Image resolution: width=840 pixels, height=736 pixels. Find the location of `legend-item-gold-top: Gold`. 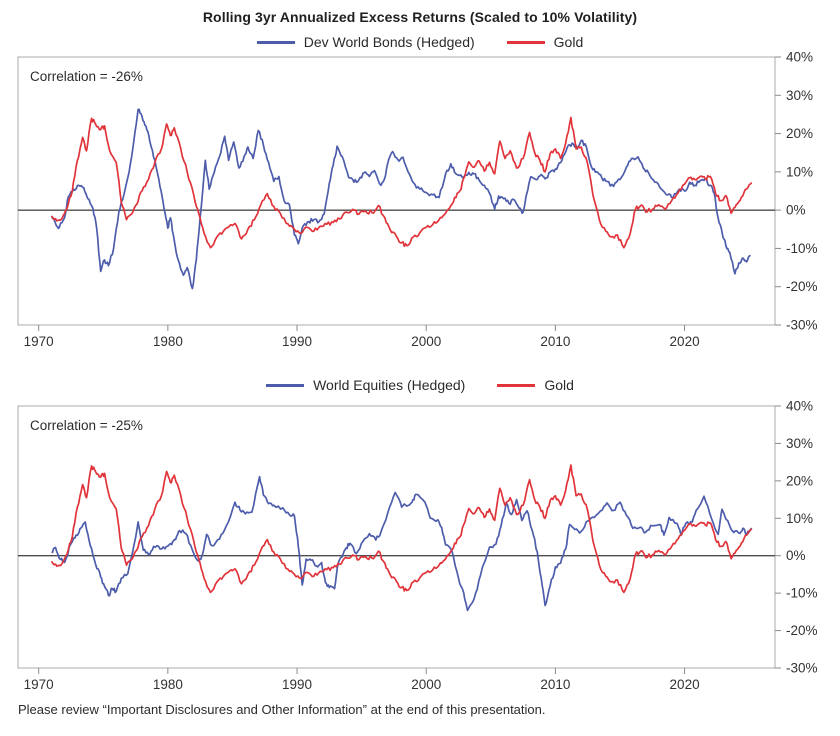

legend-item-gold-top: Gold is located at coordinates (545, 42).